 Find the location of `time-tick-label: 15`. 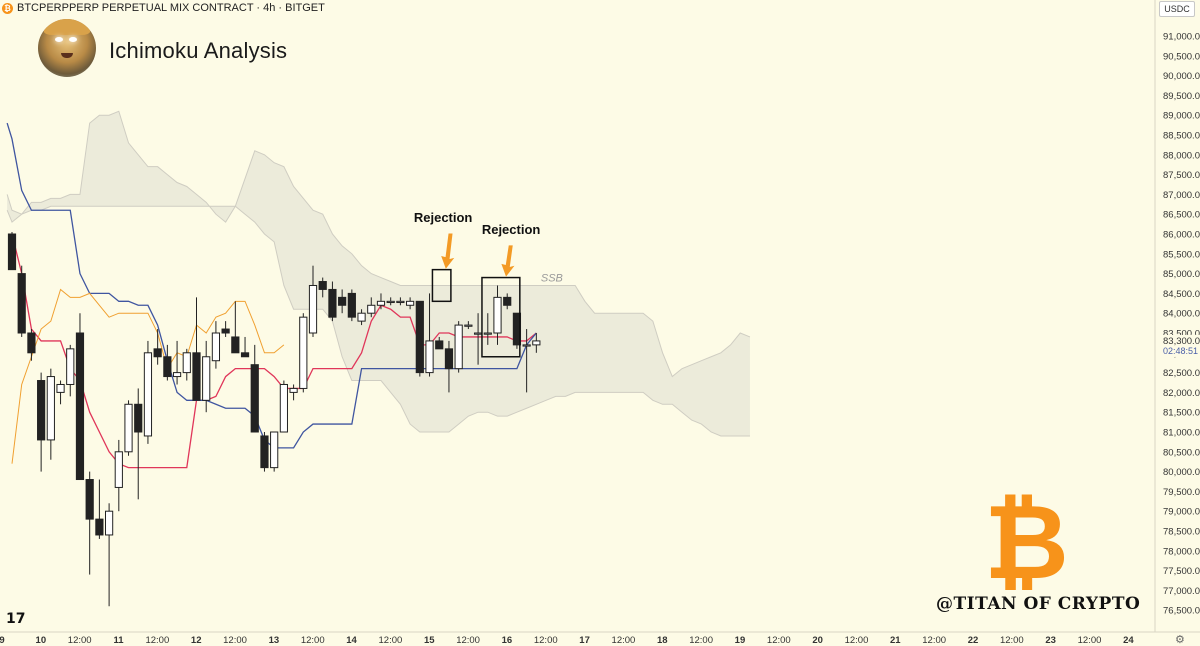

time-tick-label: 15 is located at coordinates (429, 640).